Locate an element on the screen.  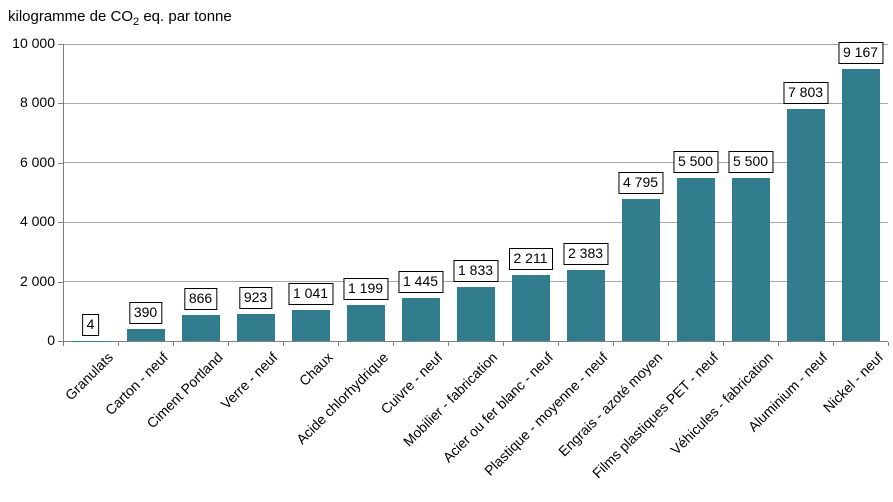
x-axis-category-label: Acier ou fer blanc - neuf is located at coordinates (497, 407).